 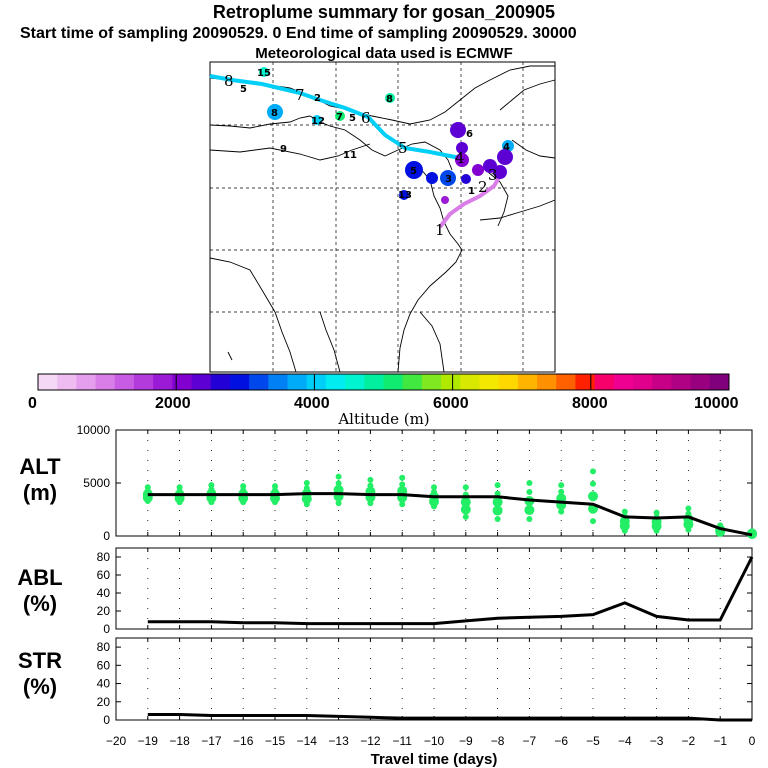 I want to click on cluster-label: 9, so click(x=283, y=149).